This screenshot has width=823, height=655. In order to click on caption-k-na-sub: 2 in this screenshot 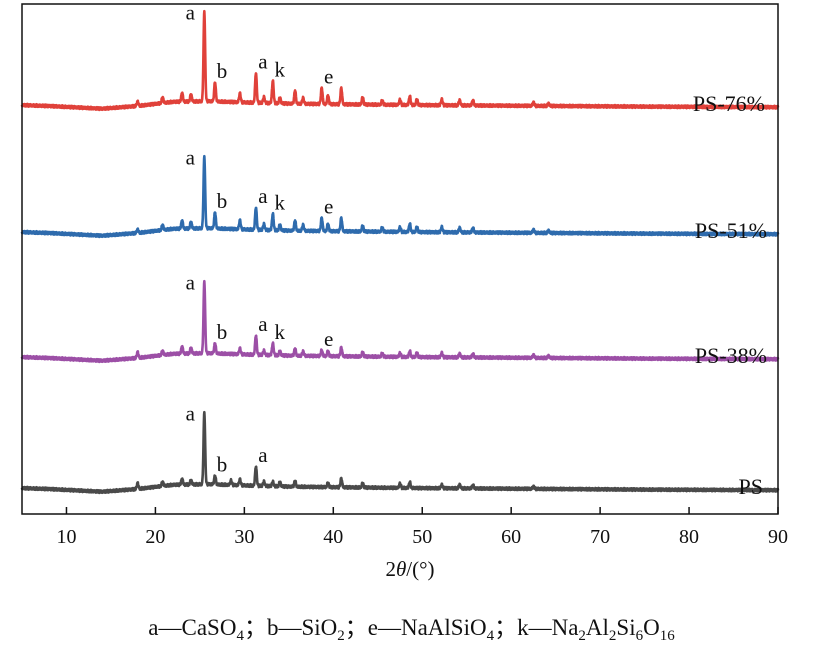, I will do `click(582, 636)`.